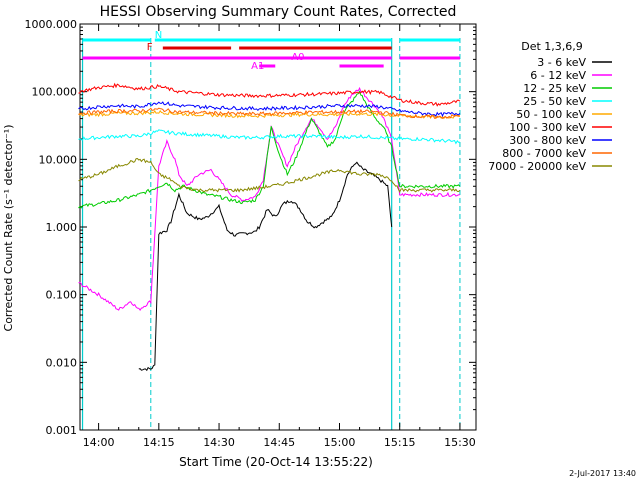 The image size is (640, 480). What do you see at coordinates (62, 430) in the screenshot?
I see `y-tick-label: 0.001` at bounding box center [62, 430].